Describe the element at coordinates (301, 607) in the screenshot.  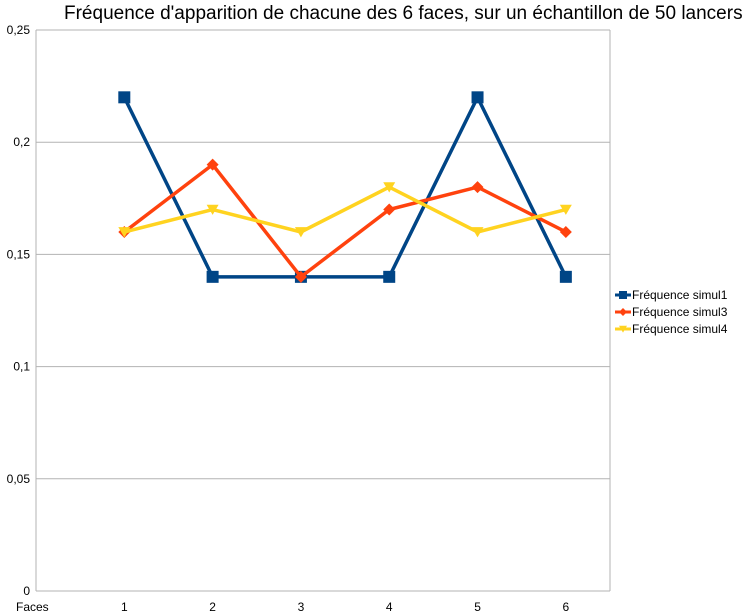
I see `x-tick-label: 3` at that location.